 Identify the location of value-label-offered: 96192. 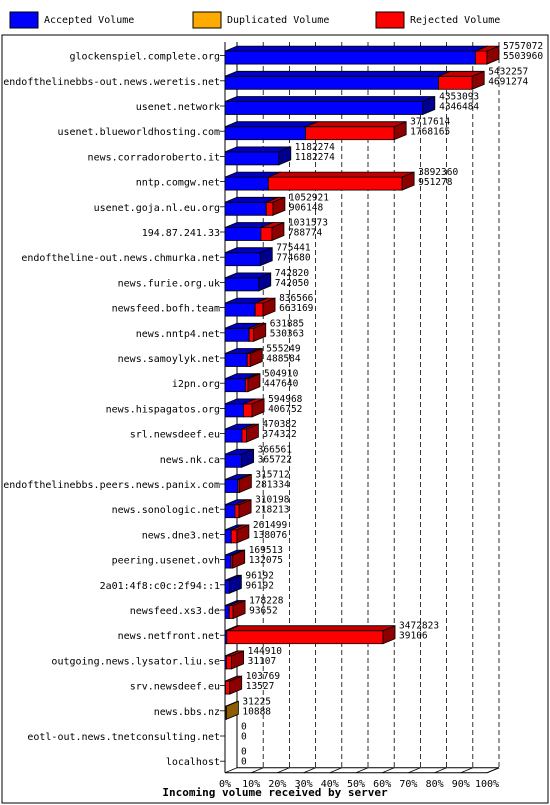
(259, 575).